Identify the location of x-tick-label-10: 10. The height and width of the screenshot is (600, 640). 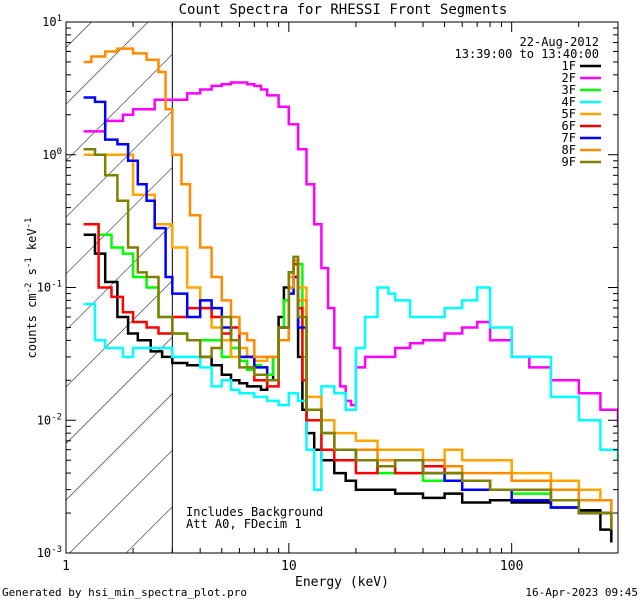
(289, 566).